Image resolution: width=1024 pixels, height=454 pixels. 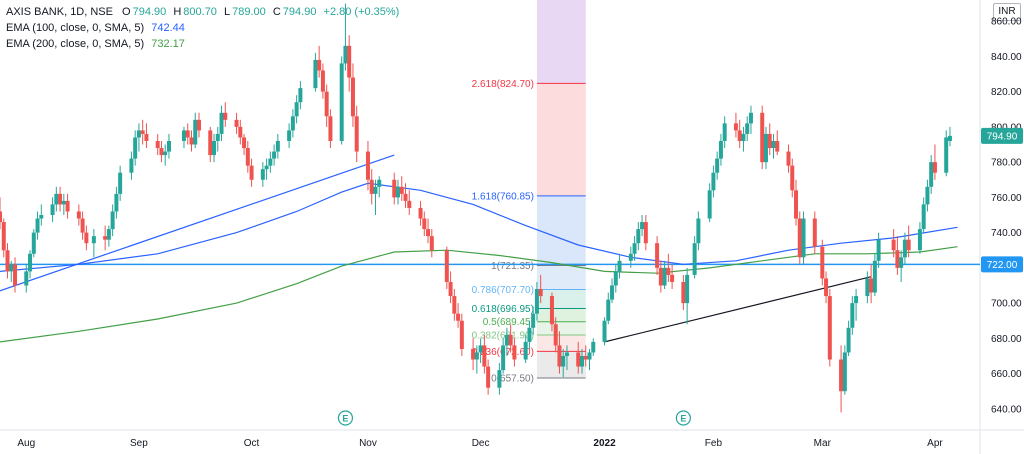 What do you see at coordinates (75, 28) in the screenshot?
I see `ema100-label: EMA (100, close, 0, SMA, 5)` at bounding box center [75, 28].